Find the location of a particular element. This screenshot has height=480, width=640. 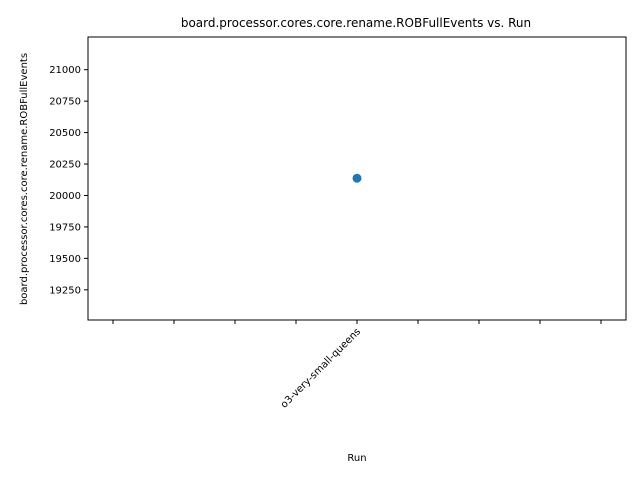

y-tick-label: 20250 is located at coordinates (65, 165).